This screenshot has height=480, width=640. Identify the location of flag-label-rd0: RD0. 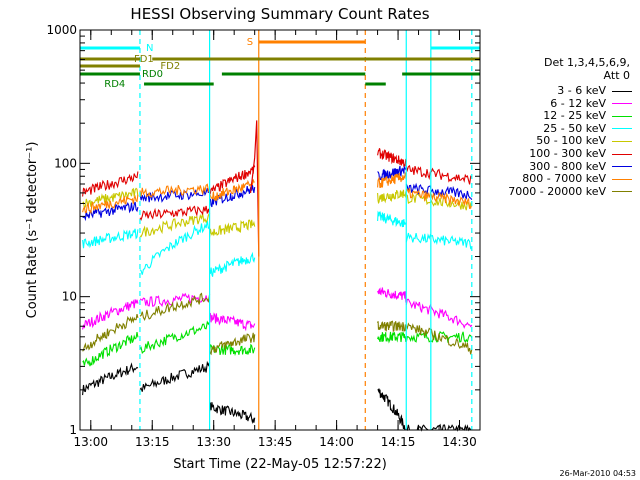
(152, 74).